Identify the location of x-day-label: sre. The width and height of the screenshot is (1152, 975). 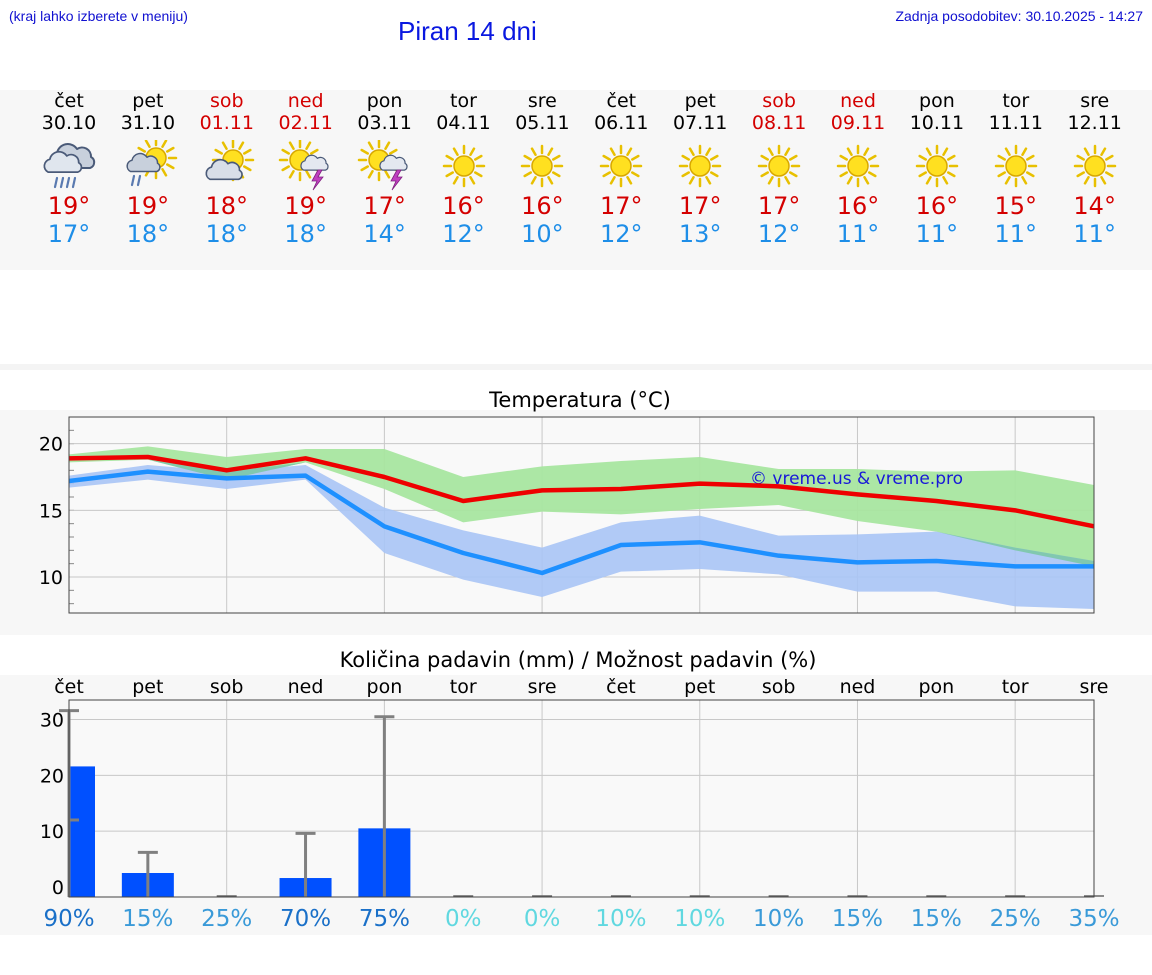
(1094, 687).